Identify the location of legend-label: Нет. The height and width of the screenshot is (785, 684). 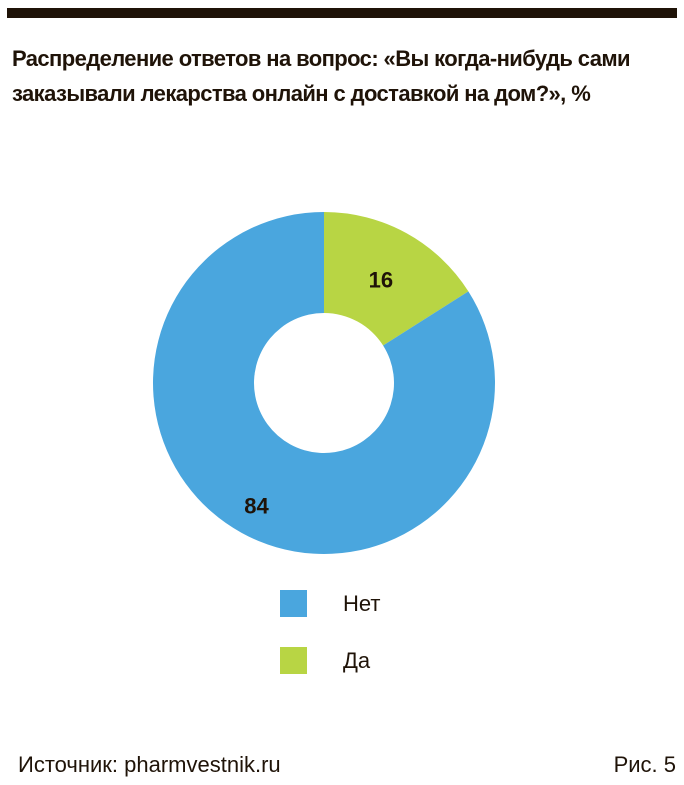
(362, 603).